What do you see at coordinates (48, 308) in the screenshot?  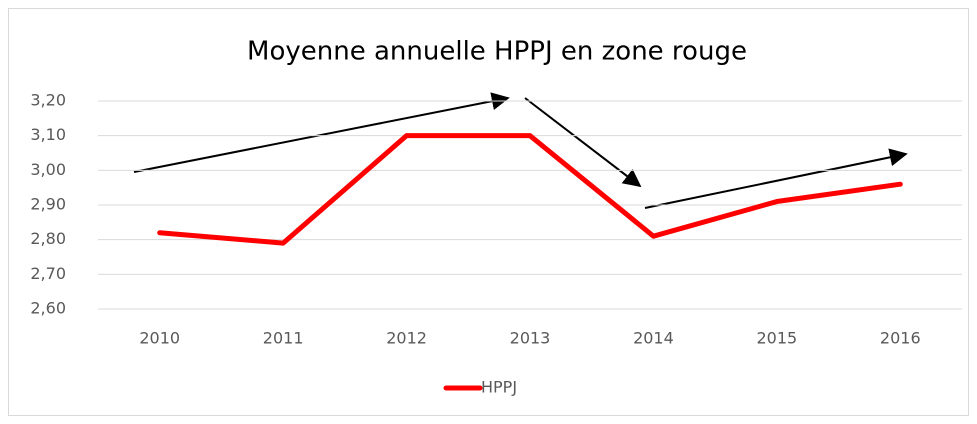 I see `y-tick-label: 2,60` at bounding box center [48, 308].